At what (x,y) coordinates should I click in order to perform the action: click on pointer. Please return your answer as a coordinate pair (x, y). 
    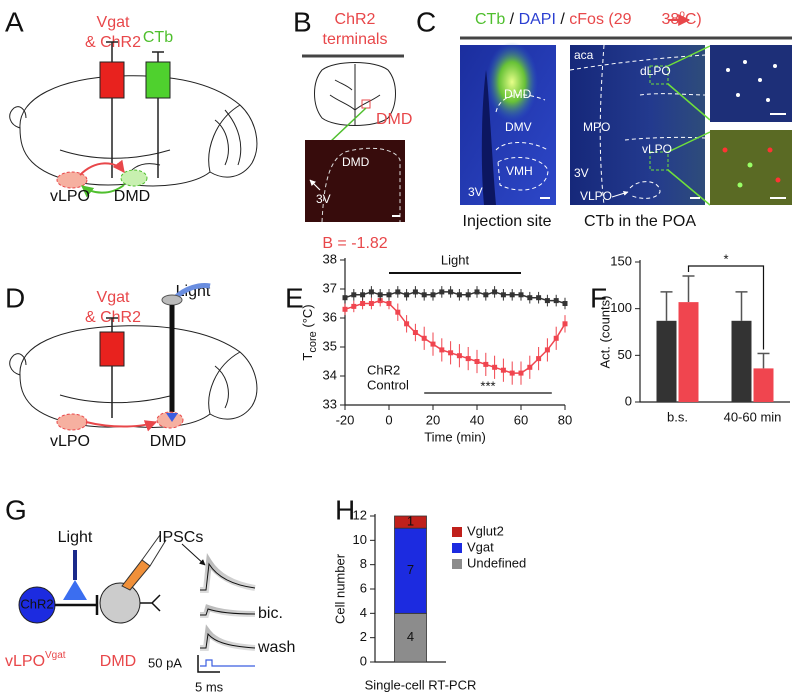
    Looking at the image, I should click on (348, 125).